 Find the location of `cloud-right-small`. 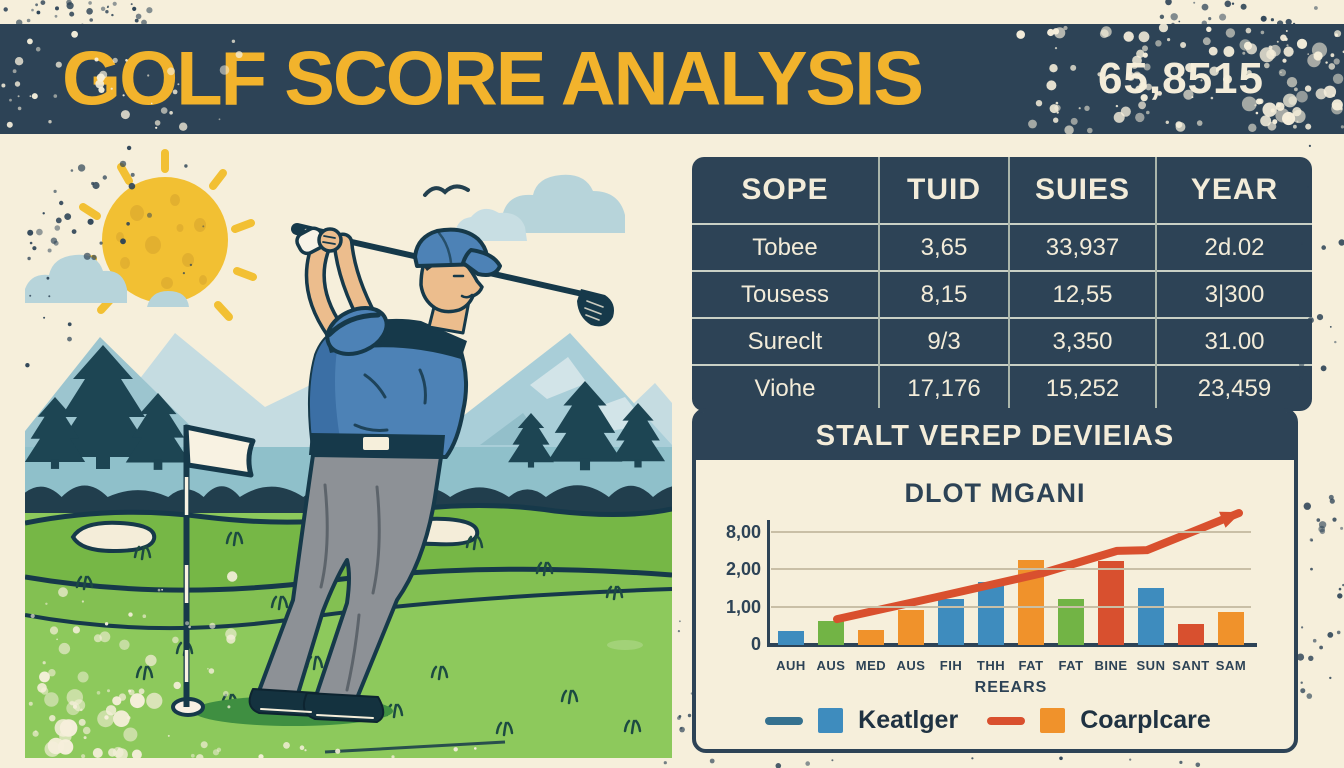

cloud-right-small is located at coordinates (491, 224).